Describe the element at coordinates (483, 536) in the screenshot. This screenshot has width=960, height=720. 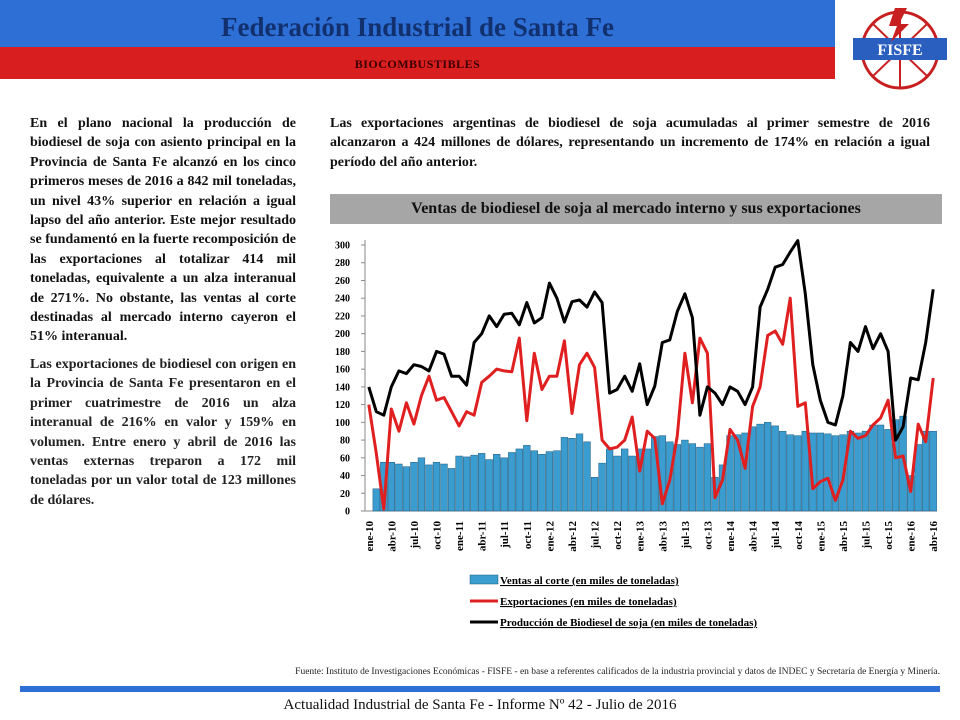
I see `x-tick-label: abr-11` at that location.